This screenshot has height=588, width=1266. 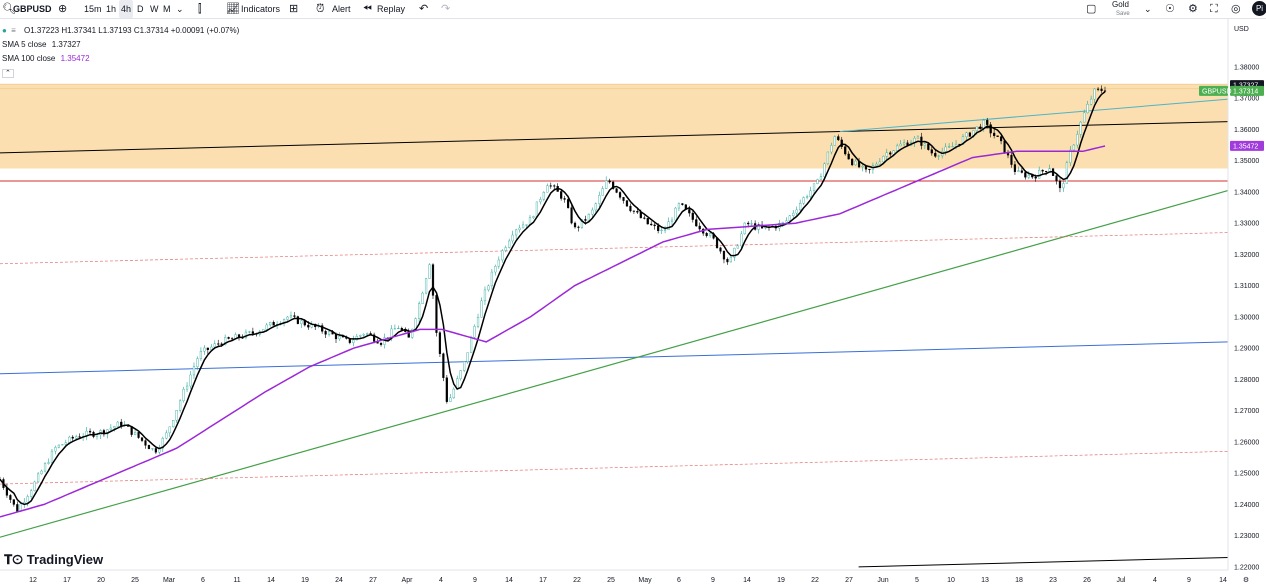 I want to click on symbol-name-box-text: GBPUSD, so click(x=1217, y=91).